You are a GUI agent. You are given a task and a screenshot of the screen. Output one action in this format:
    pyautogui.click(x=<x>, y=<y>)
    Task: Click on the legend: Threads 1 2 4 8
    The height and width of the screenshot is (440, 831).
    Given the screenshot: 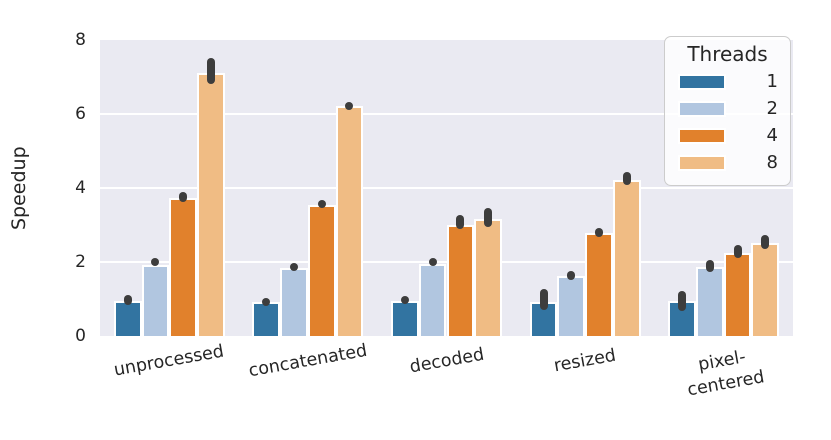 What is the action you would take?
    pyautogui.click(x=727, y=111)
    